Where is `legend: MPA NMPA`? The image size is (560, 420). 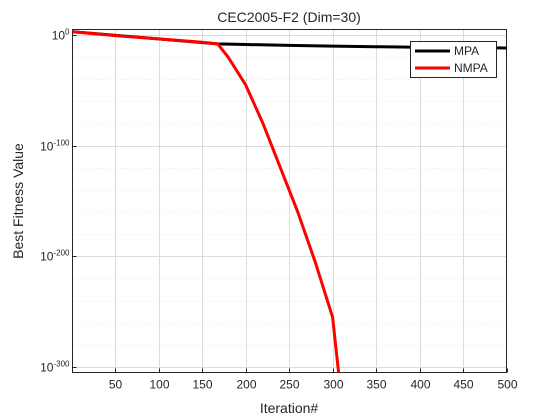 legend: MPA NMPA is located at coordinates (453, 59).